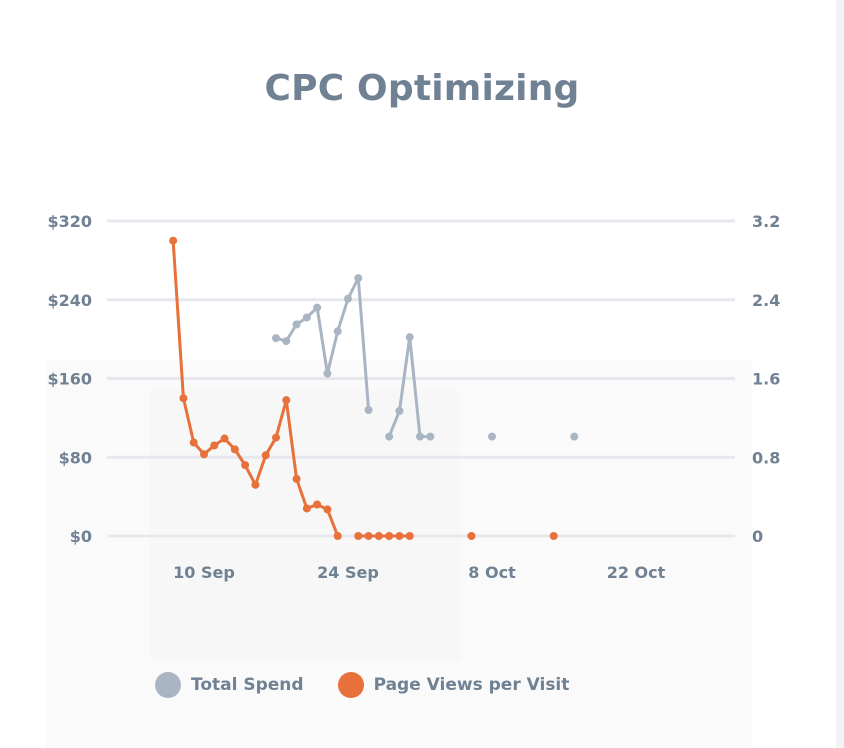  I want to click on y-axis-left-labels: $0 $80 $160 $240 $320, so click(69, 379).